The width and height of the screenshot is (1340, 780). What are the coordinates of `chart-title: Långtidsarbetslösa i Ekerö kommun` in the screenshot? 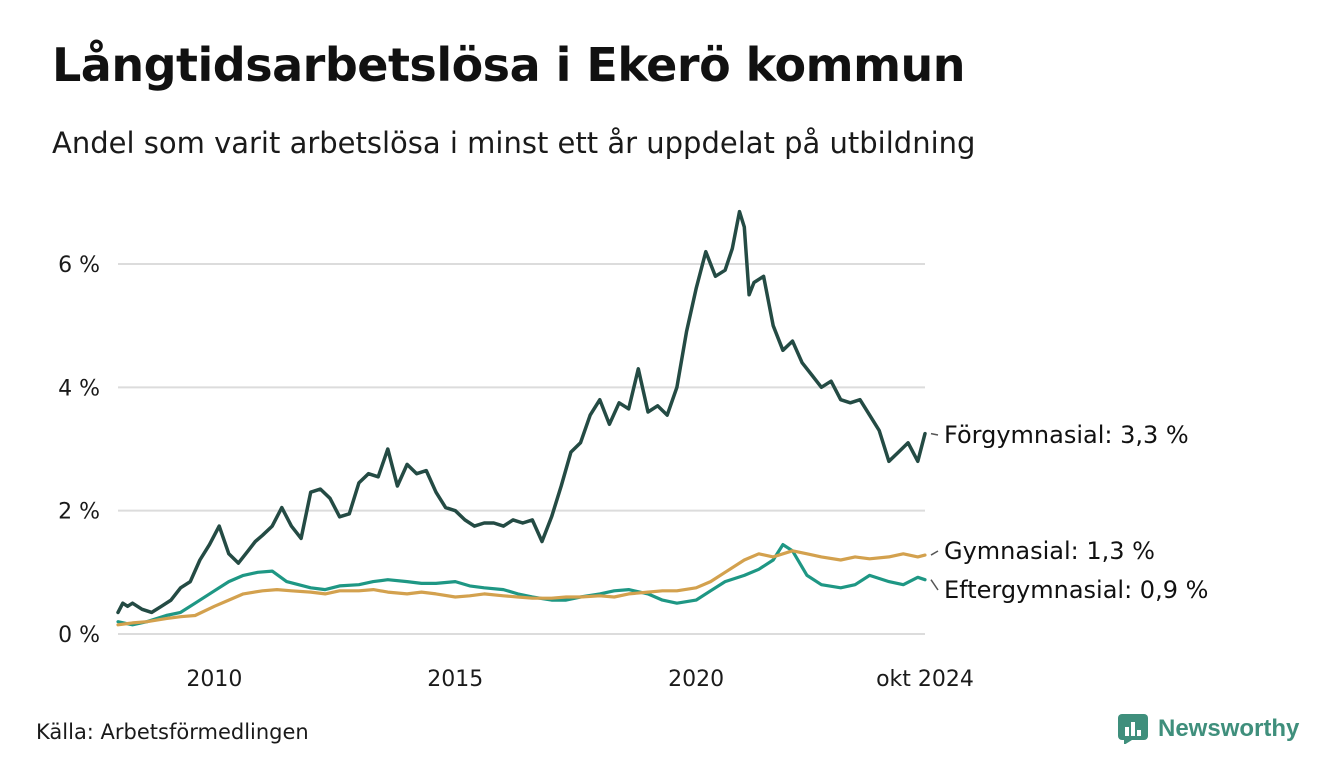 It's located at (509, 65).